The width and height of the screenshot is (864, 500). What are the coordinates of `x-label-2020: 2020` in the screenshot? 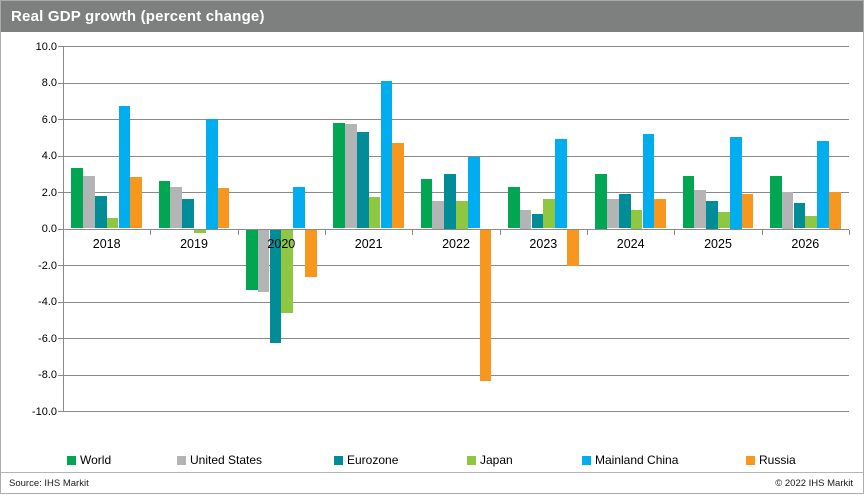 It's located at (281, 243).